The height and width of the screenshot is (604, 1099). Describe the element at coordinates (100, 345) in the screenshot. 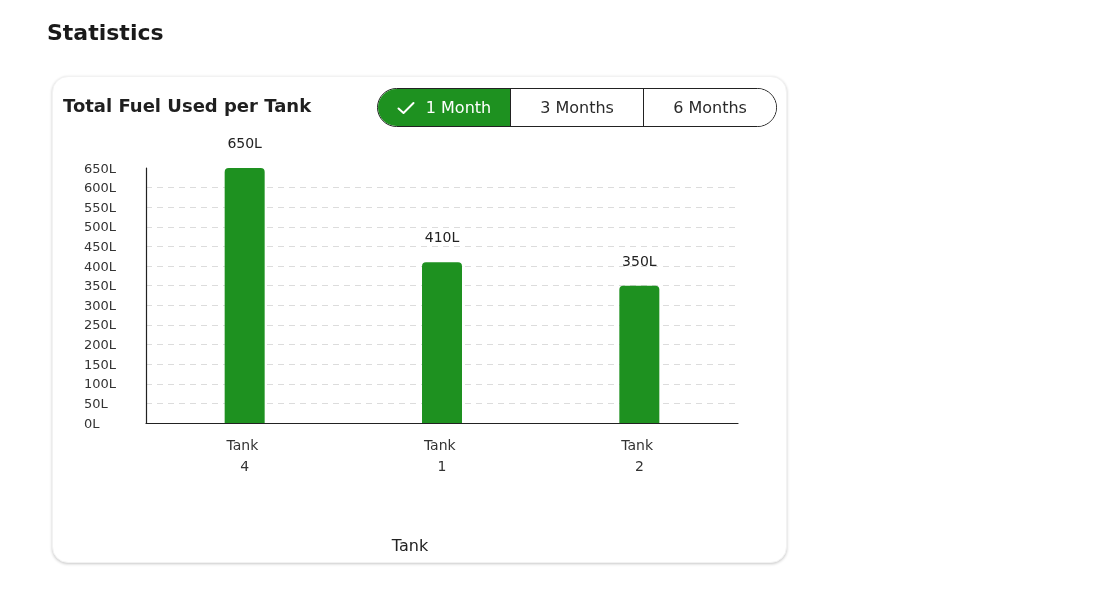

I see `y-tick-label: 200L` at that location.